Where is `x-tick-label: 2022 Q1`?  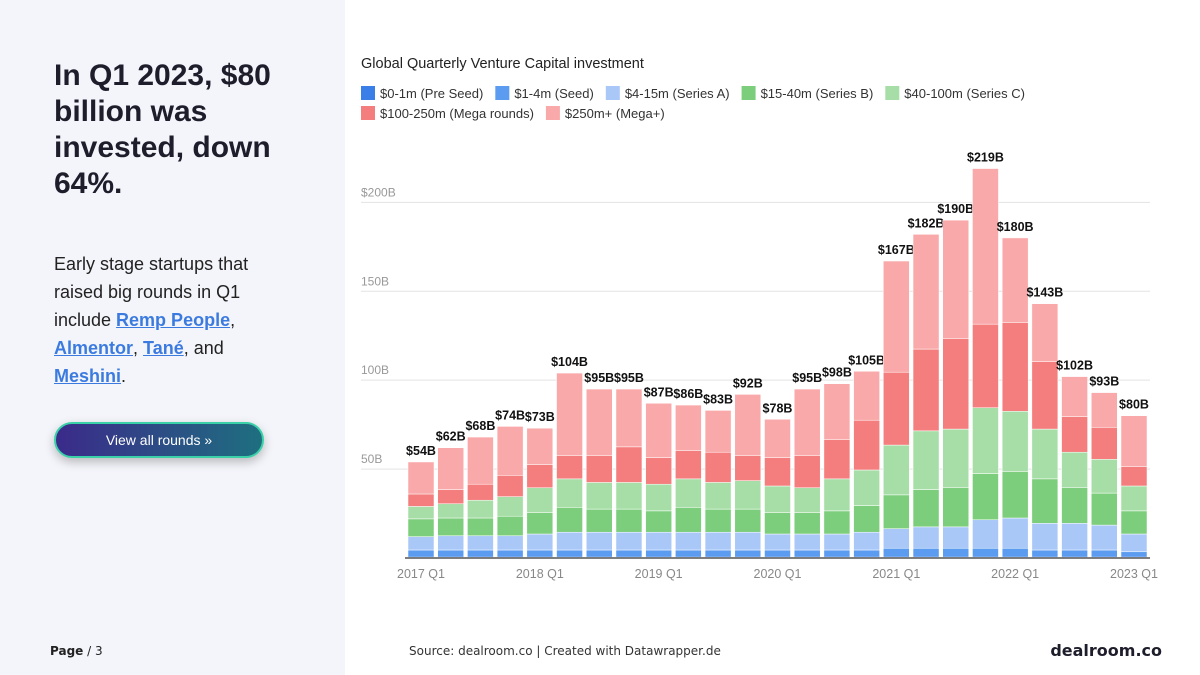
x-tick-label: 2022 Q1 is located at coordinates (1015, 574).